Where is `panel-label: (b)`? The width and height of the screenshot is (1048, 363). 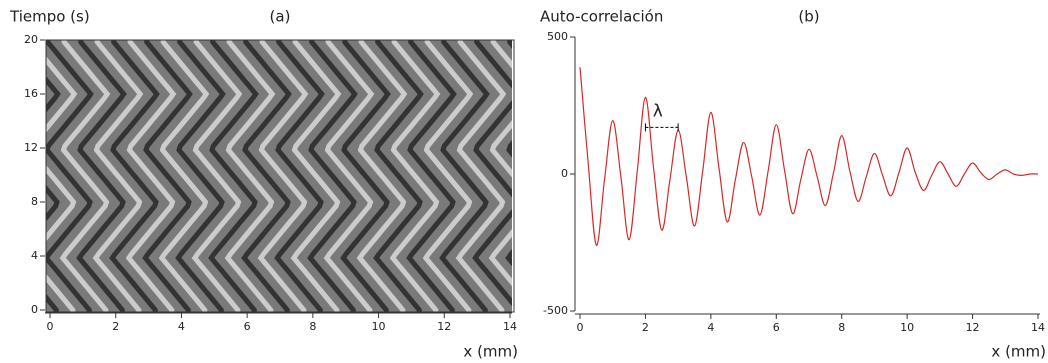 panel-label: (b) is located at coordinates (808, 17).